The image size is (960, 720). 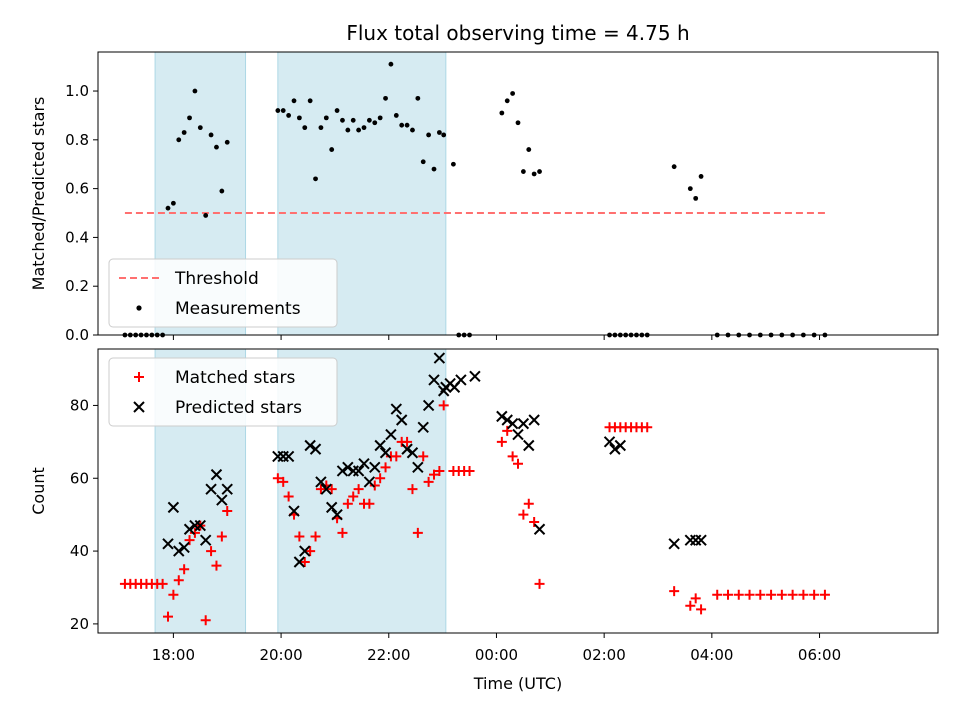 What do you see at coordinates (173, 655) in the screenshot?
I see `x-tick-label: 18:00` at bounding box center [173, 655].